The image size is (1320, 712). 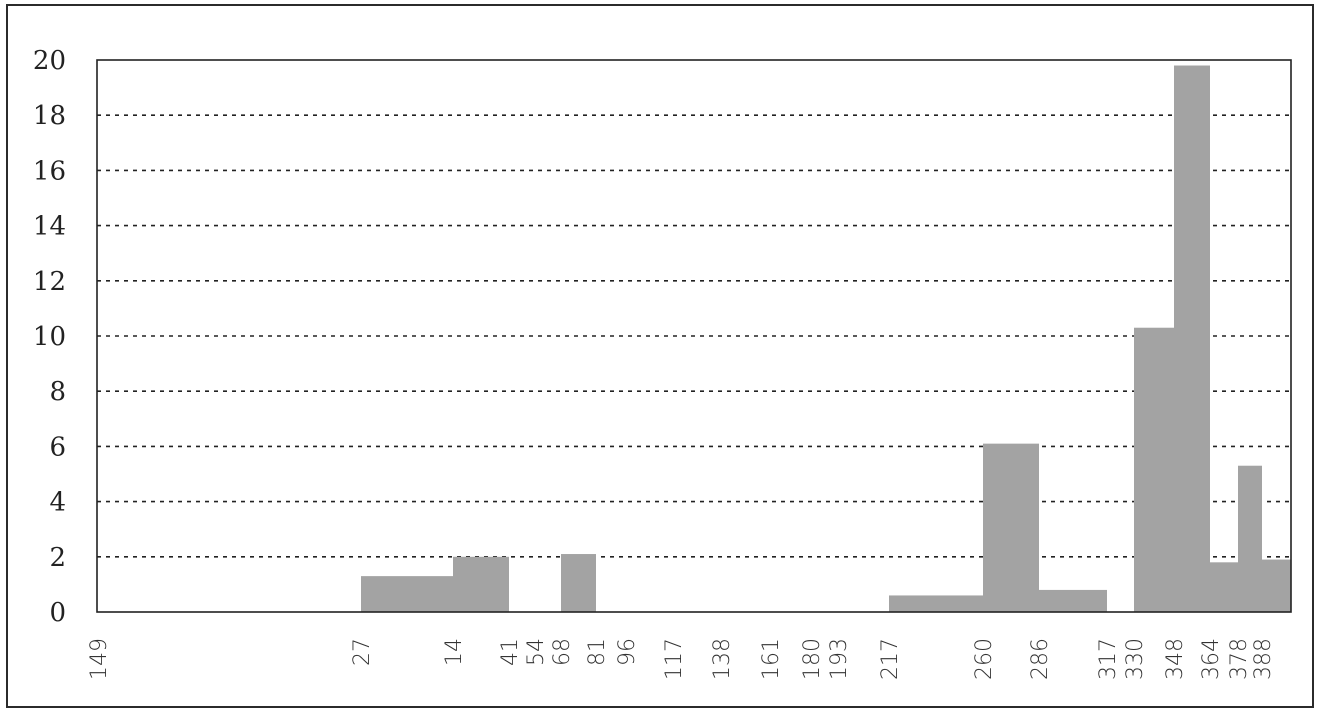 What do you see at coordinates (562, 652) in the screenshot?
I see `x-tick-label: 68` at bounding box center [562, 652].